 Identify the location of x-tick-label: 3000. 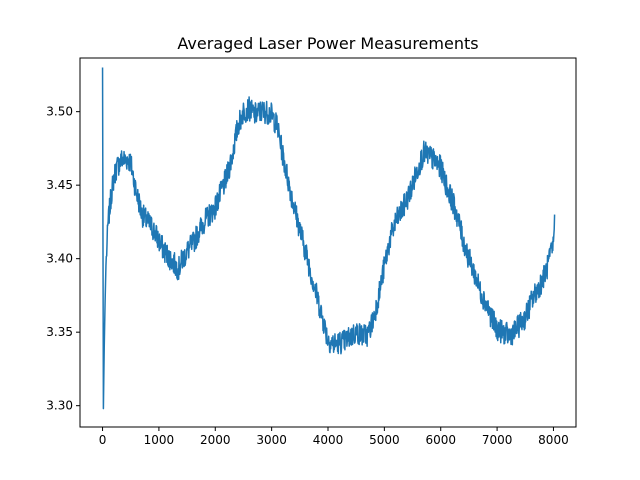
(271, 440).